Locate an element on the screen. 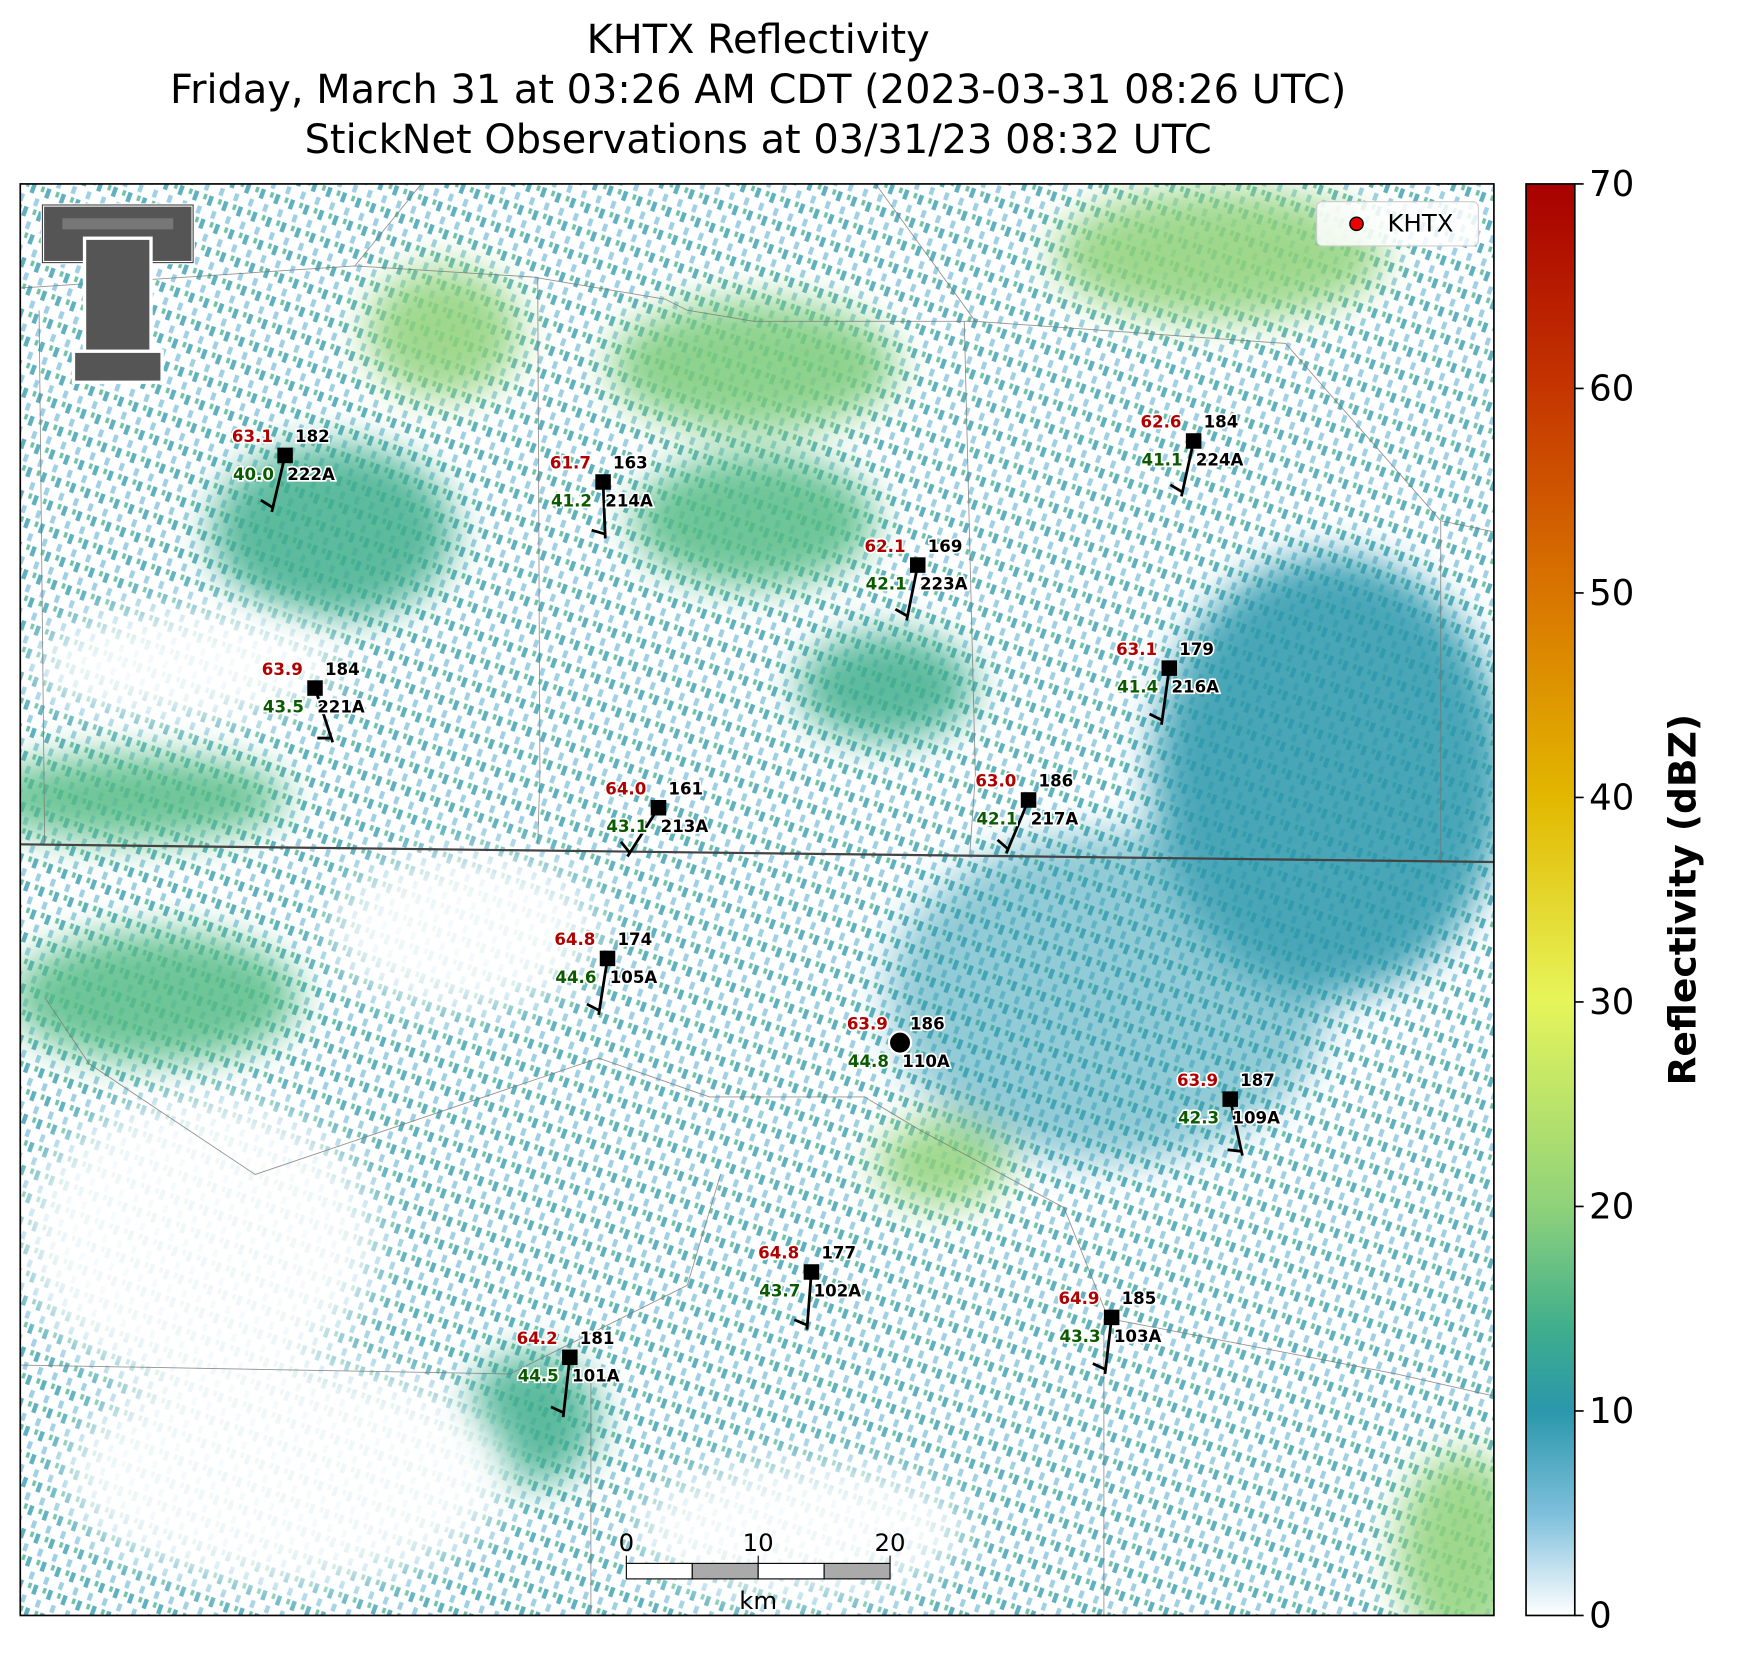 The image size is (1738, 1662). dewpoint-label: 43.5 is located at coordinates (283, 706).